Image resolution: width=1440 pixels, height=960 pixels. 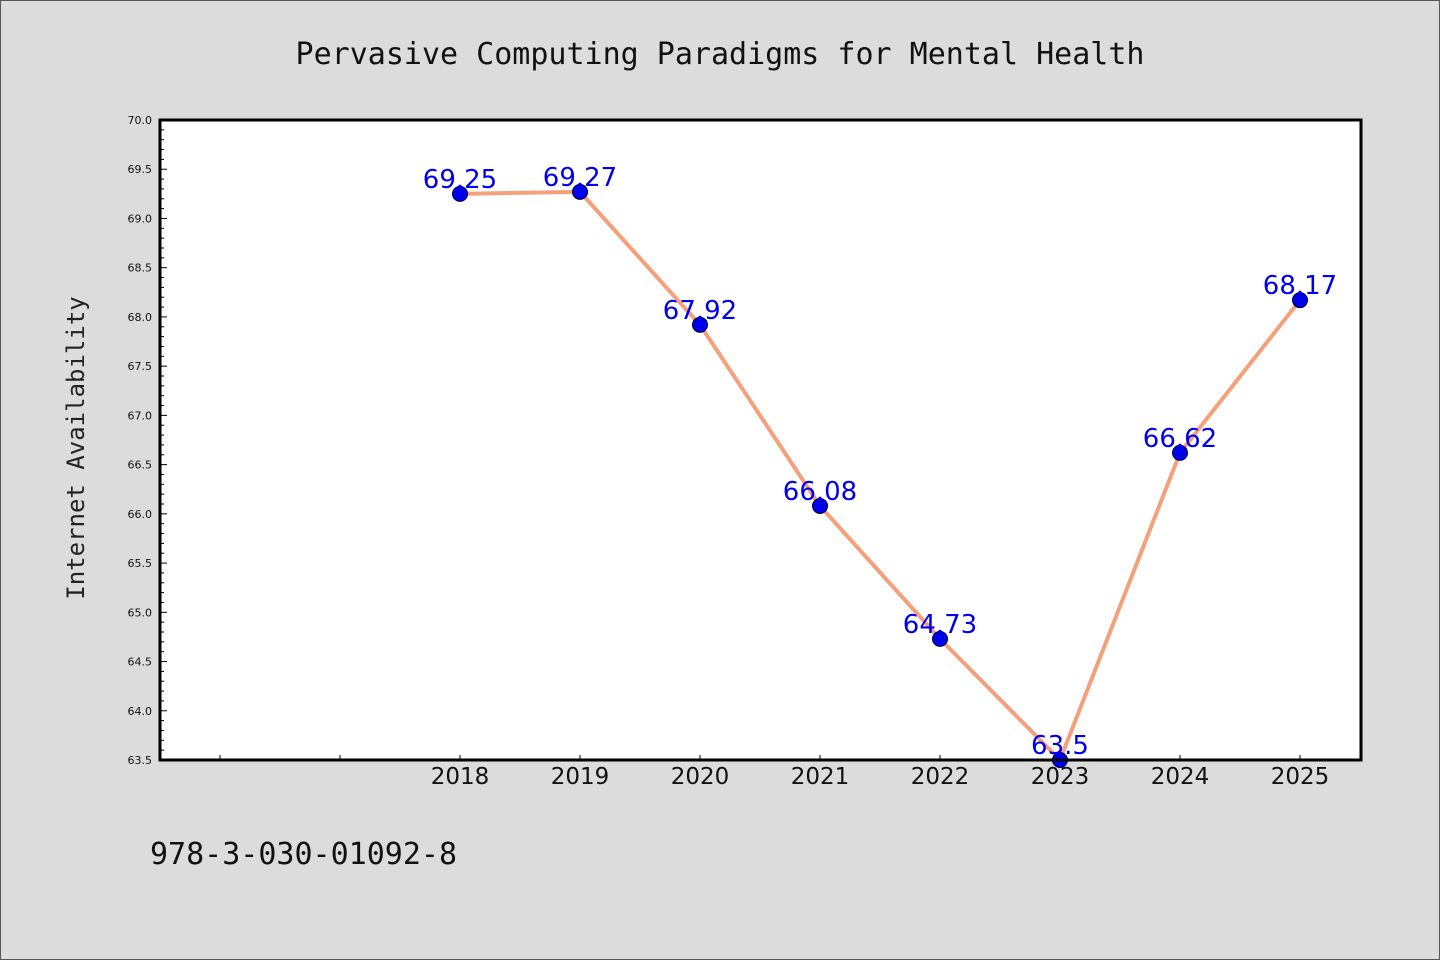 I want to click on x-tick-label: 2025, so click(x=1300, y=777).